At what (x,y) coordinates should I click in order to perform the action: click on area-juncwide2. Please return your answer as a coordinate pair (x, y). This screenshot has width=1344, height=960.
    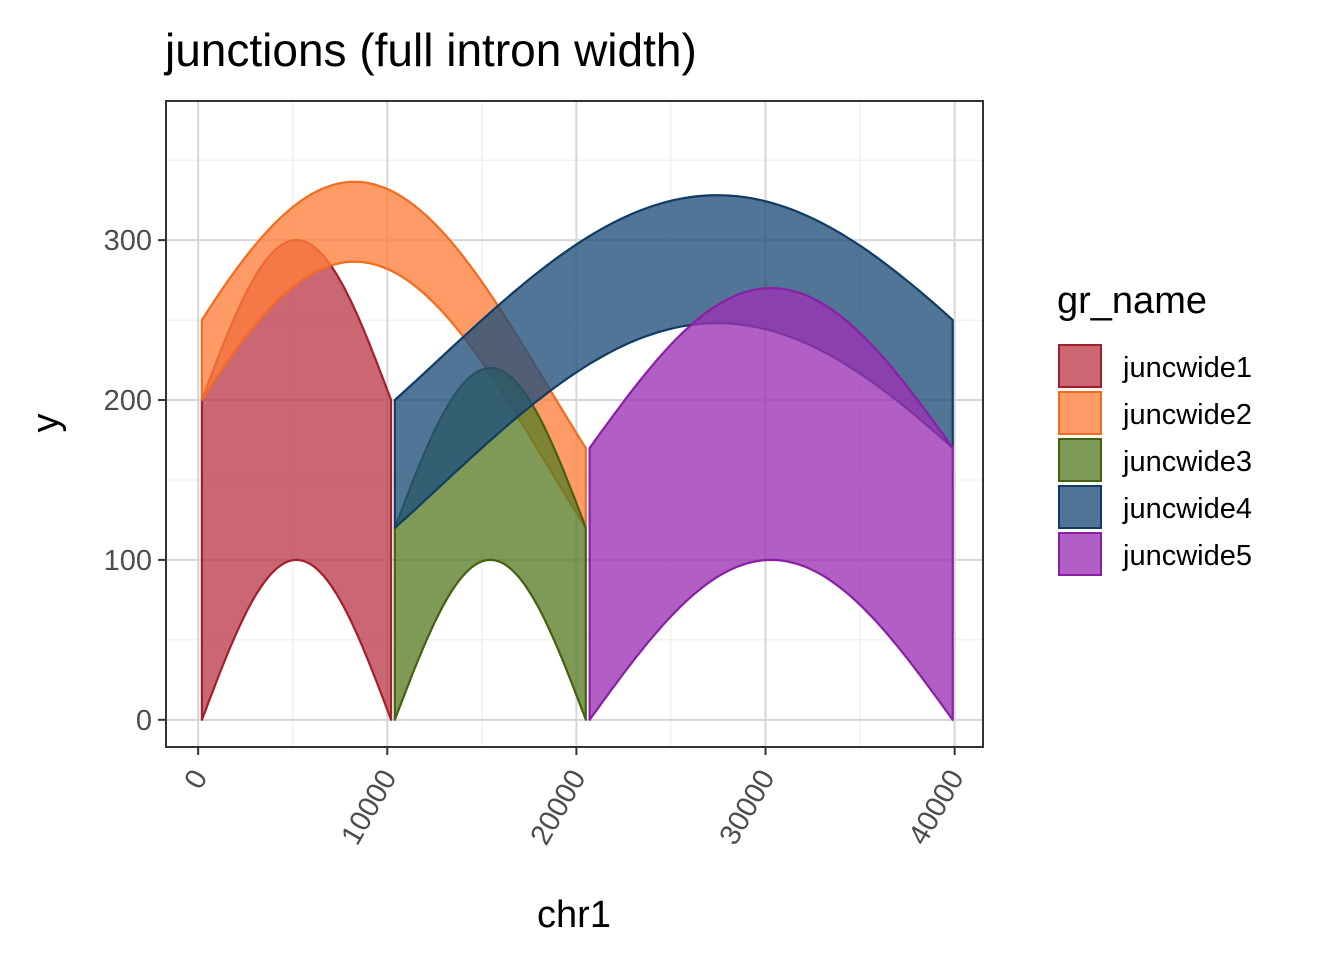
    Looking at the image, I should click on (393, 354).